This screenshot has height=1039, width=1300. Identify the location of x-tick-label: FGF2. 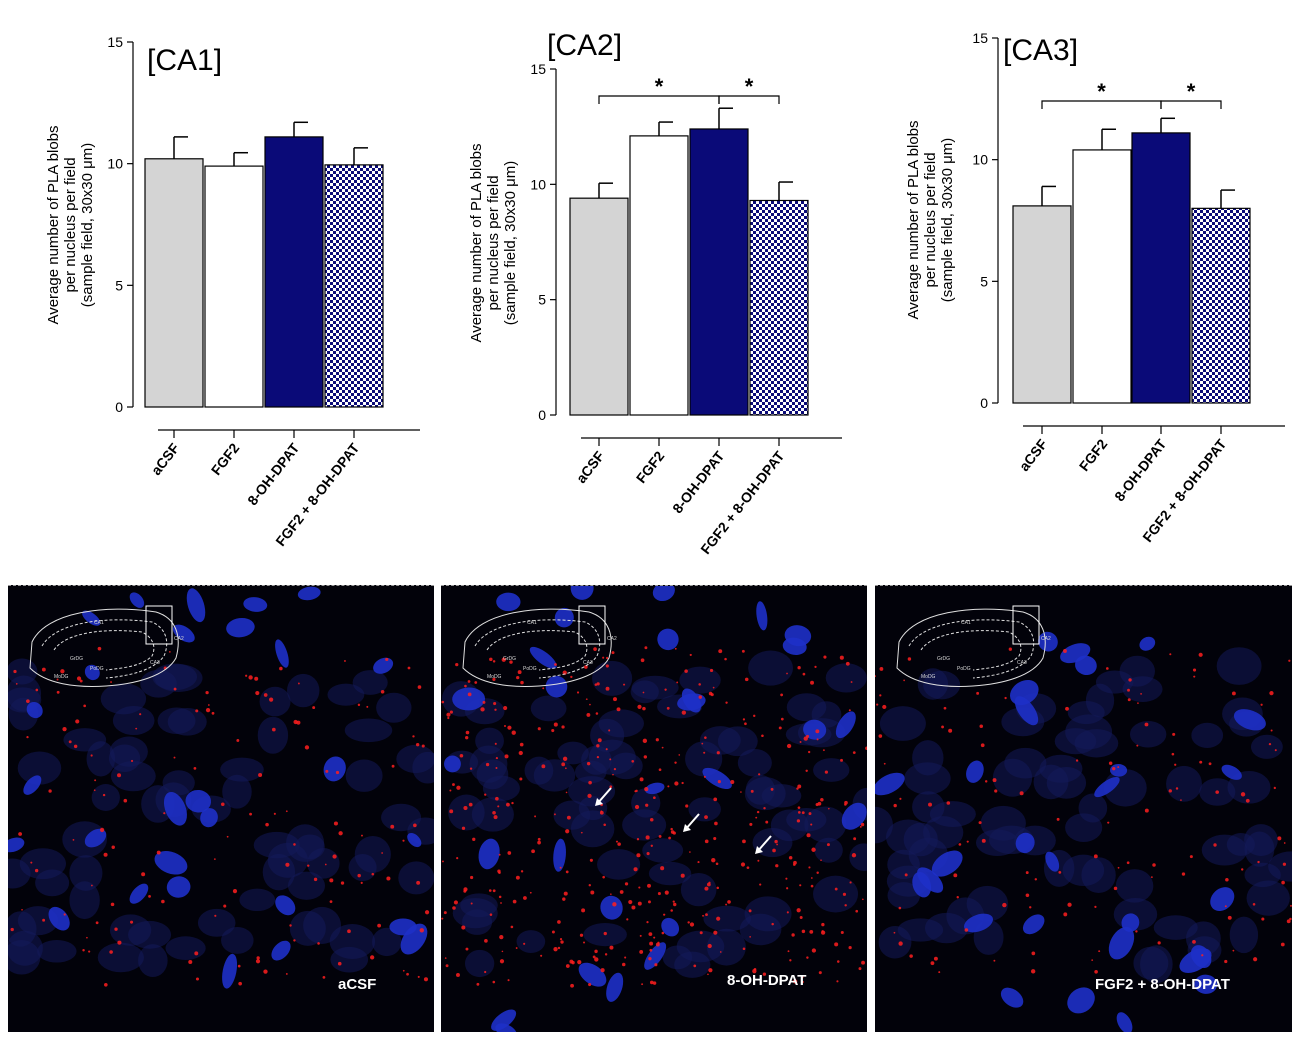
(225, 459).